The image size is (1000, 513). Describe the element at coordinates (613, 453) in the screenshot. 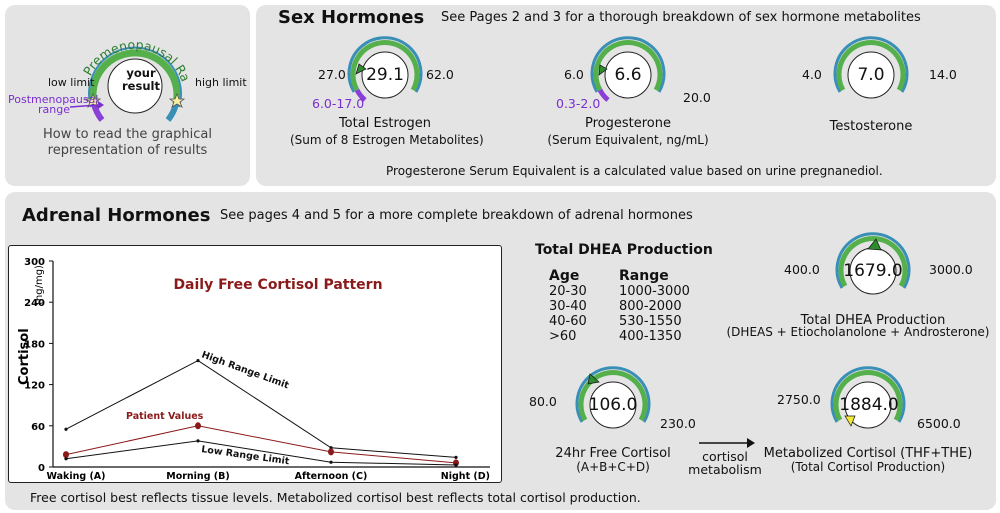

I see `free-cortisol-name: 24hr Free Cortisol` at that location.